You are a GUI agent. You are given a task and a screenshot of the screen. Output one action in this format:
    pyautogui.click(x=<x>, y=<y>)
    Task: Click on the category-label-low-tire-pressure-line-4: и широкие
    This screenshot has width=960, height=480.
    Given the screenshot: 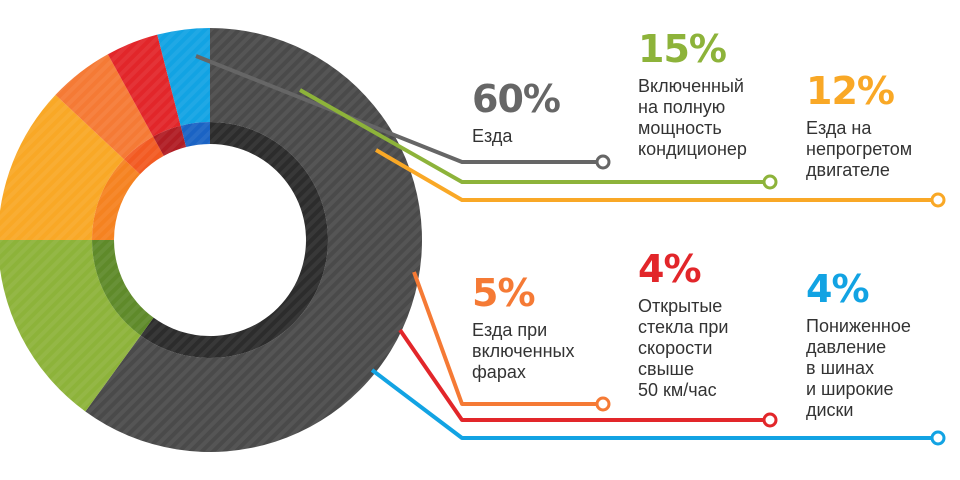 What is the action you would take?
    pyautogui.click(x=850, y=389)
    